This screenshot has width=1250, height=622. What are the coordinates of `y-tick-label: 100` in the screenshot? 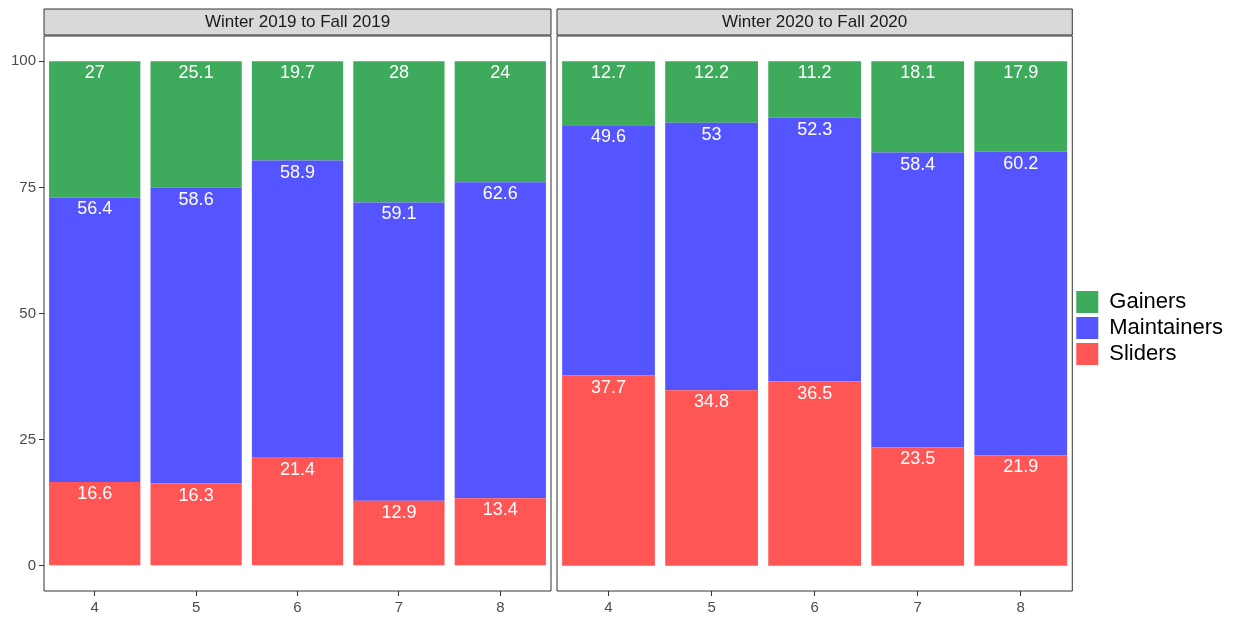 It's located at (24, 60).